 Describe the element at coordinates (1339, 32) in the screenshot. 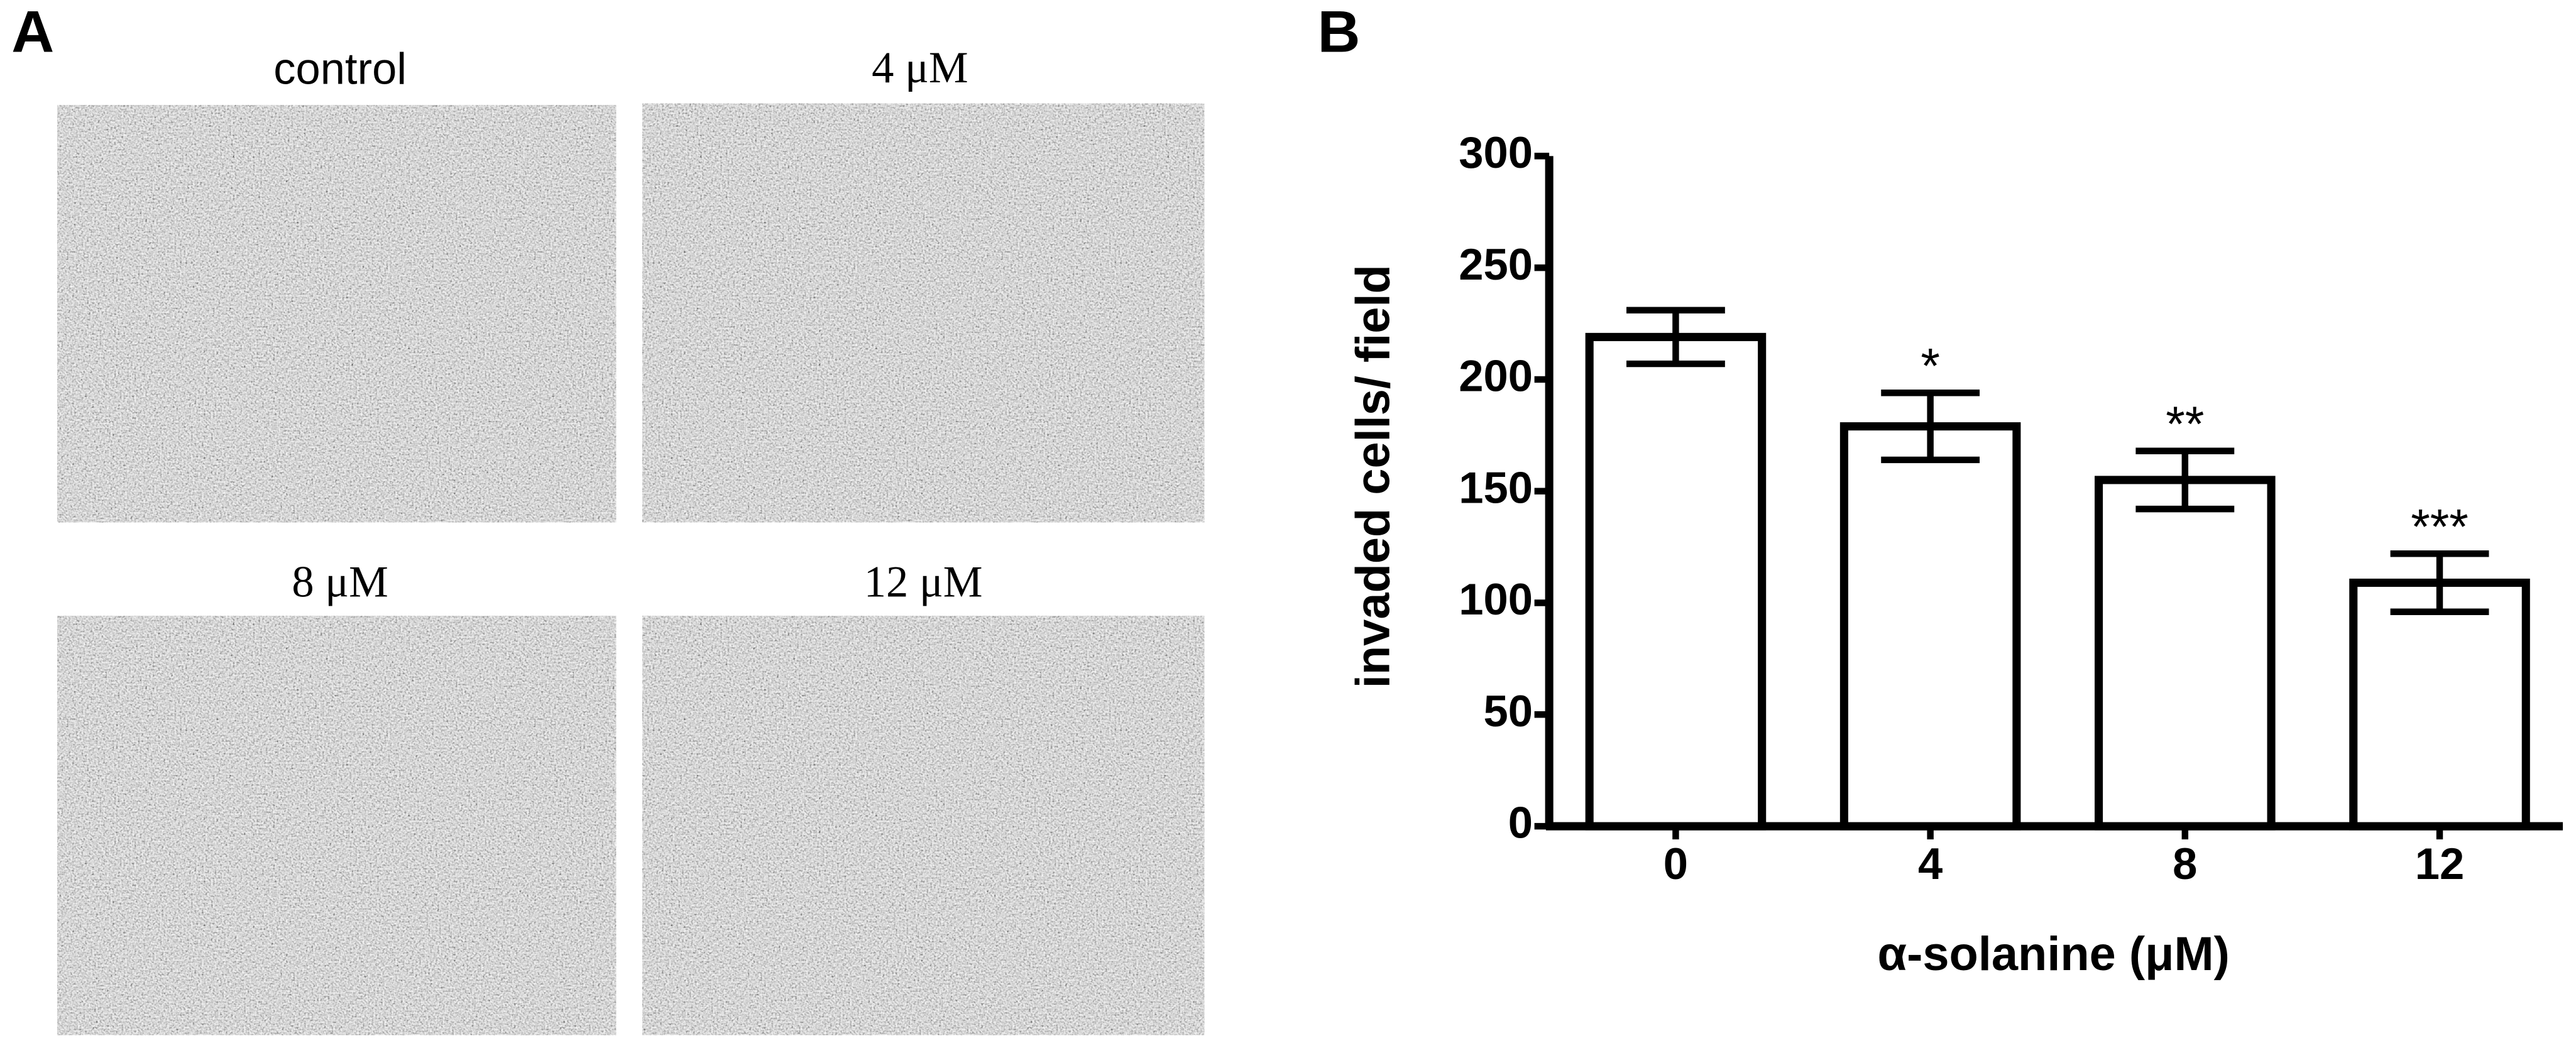

I see `panel-label: B` at that location.